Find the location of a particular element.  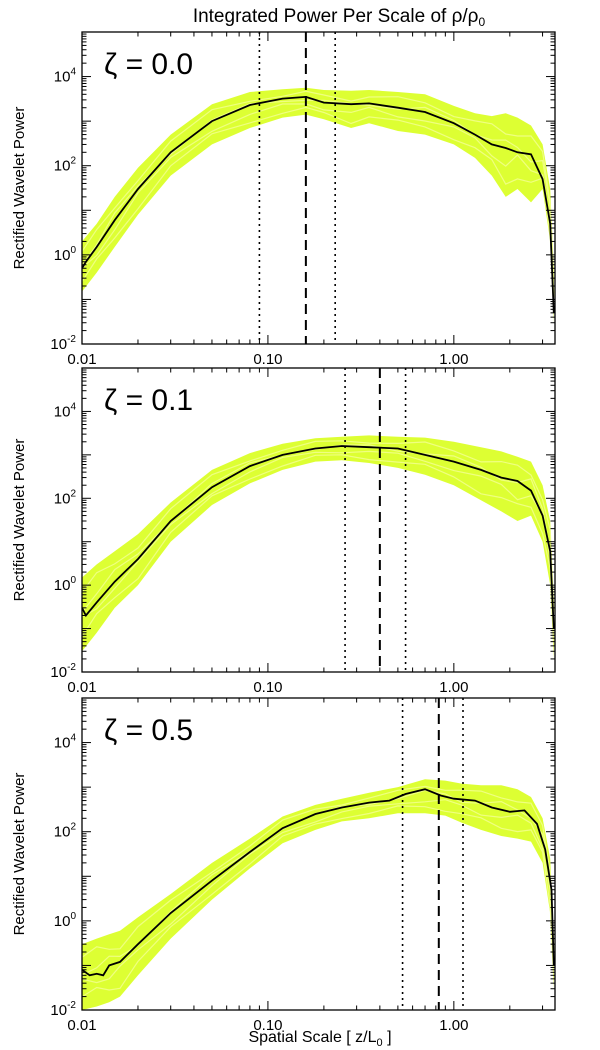

zeta-annotation: ζ = 0.0 is located at coordinates (148, 64).